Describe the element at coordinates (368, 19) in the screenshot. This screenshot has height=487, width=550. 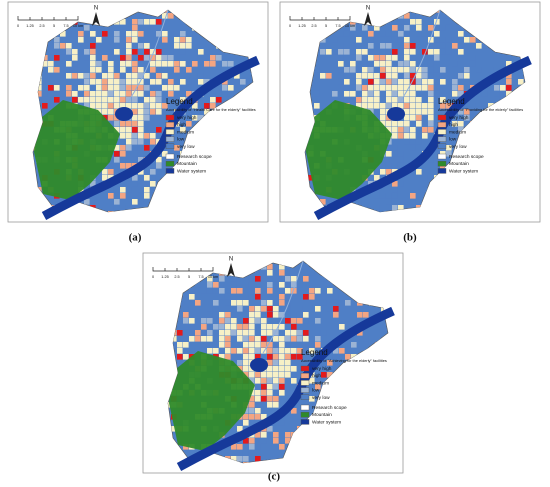
I see `north-arrow` at that location.